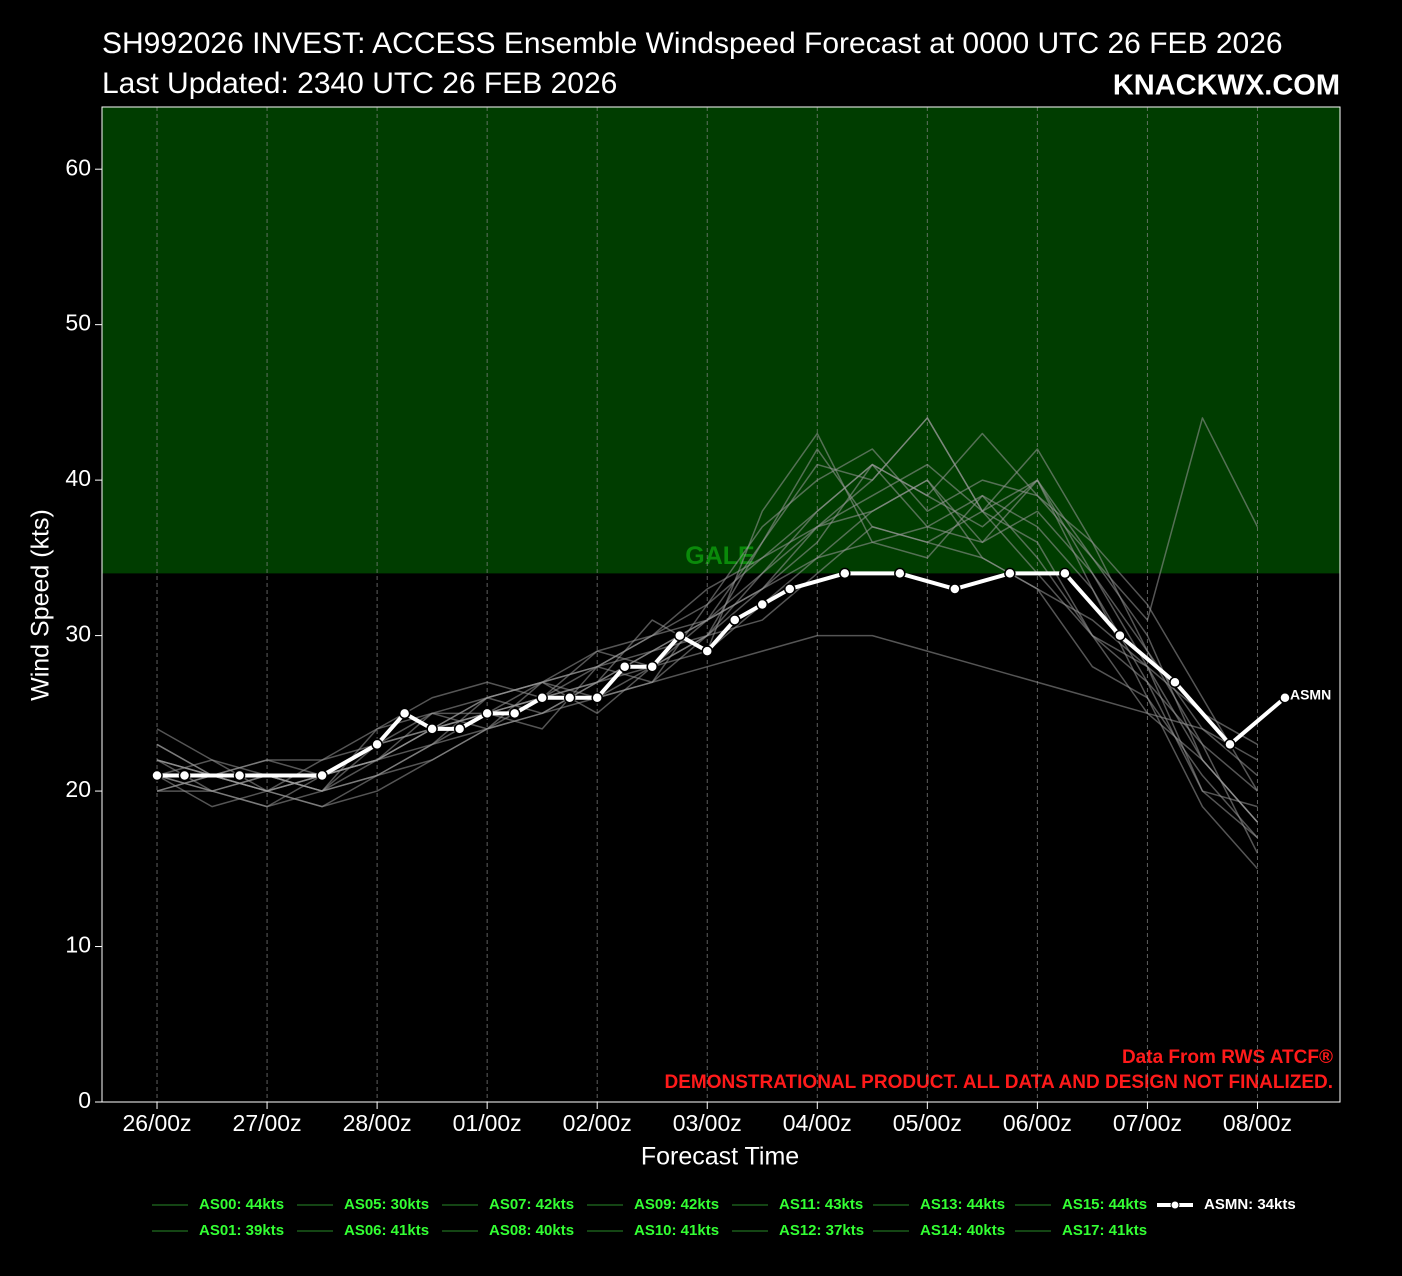  I want to click on mean-line, so click(722, 674).